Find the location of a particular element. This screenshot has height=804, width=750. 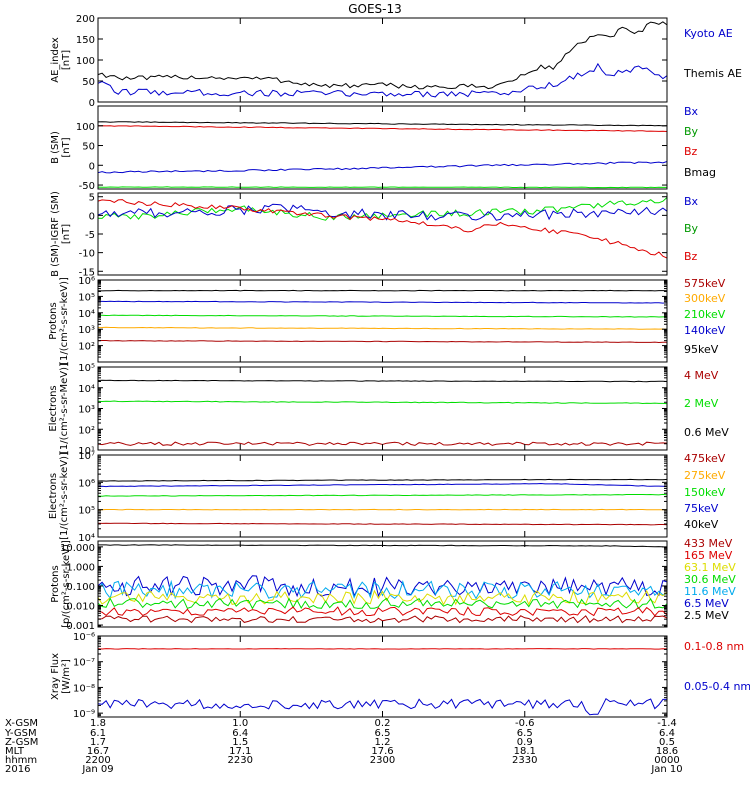

series-kyoto-ae-line is located at coordinates (382, 80).